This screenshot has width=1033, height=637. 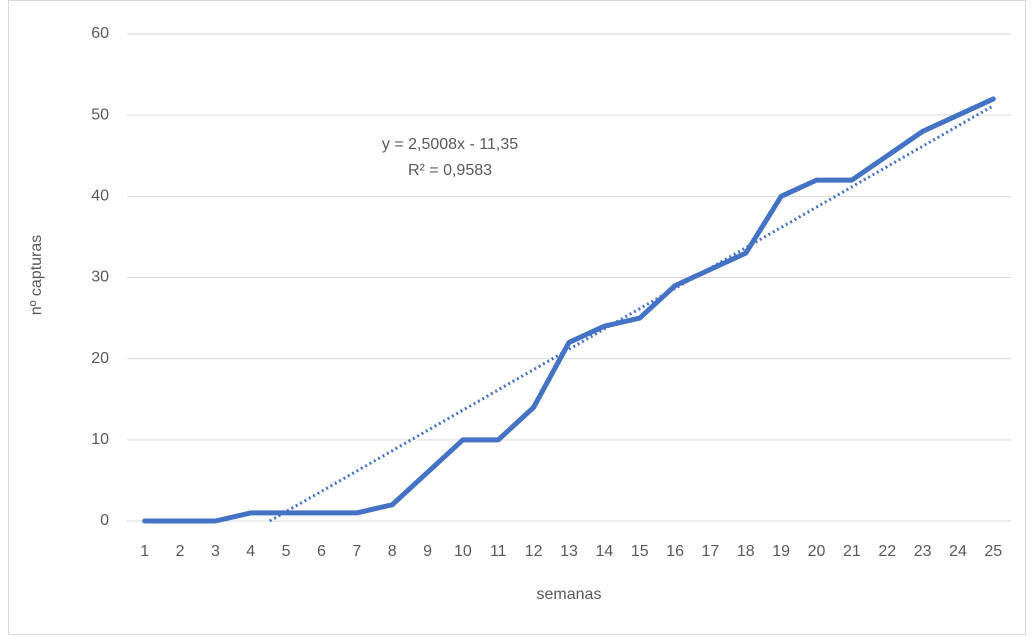 What do you see at coordinates (675, 551) in the screenshot?
I see `x-tick-label: 16` at bounding box center [675, 551].